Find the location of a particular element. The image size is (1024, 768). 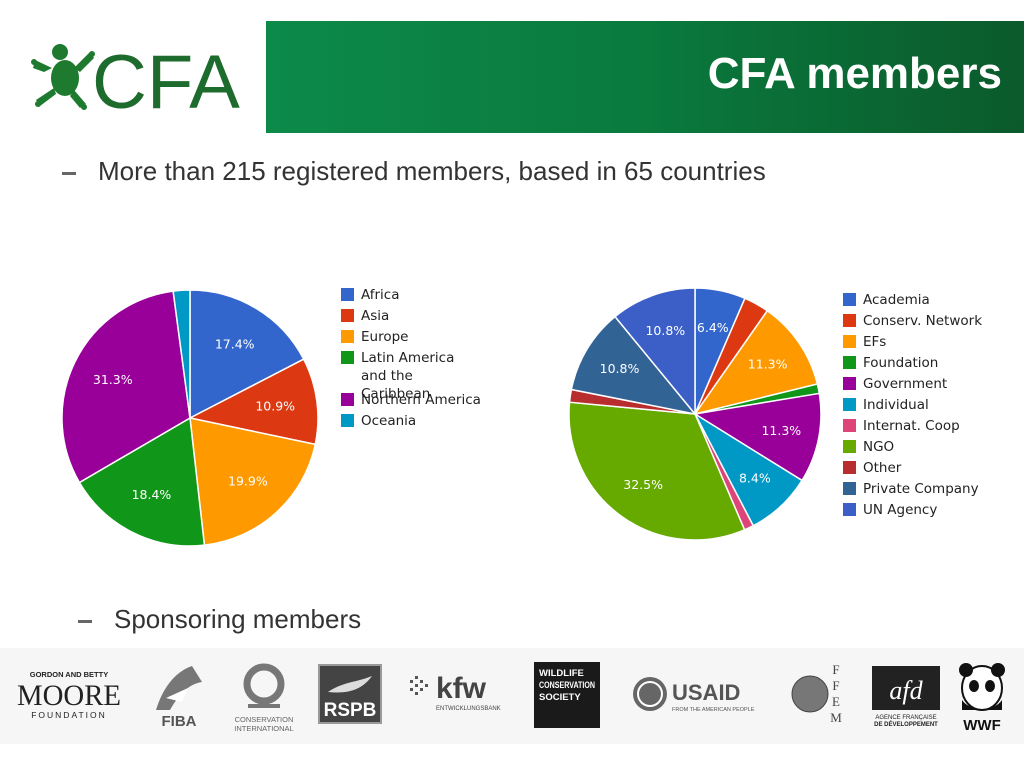

cfa-logo: CFA is located at coordinates (135, 79).